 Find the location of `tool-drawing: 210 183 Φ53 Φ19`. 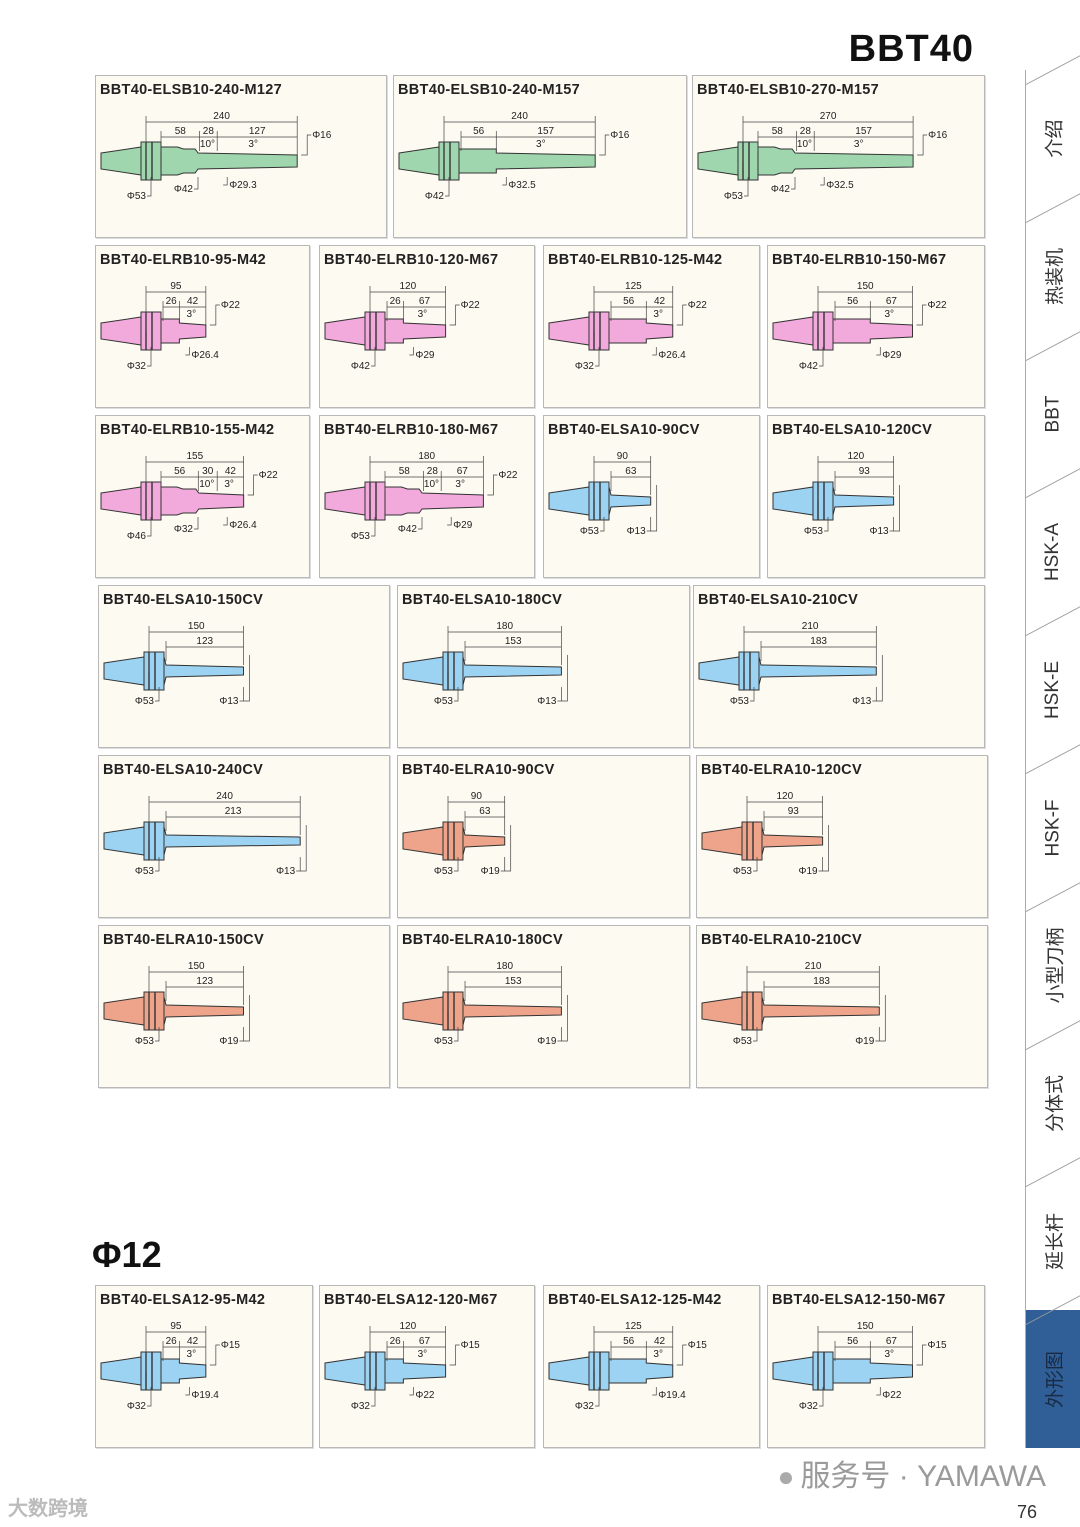

tool-drawing: 210 183 Φ53 Φ19 is located at coordinates (793, 1004).